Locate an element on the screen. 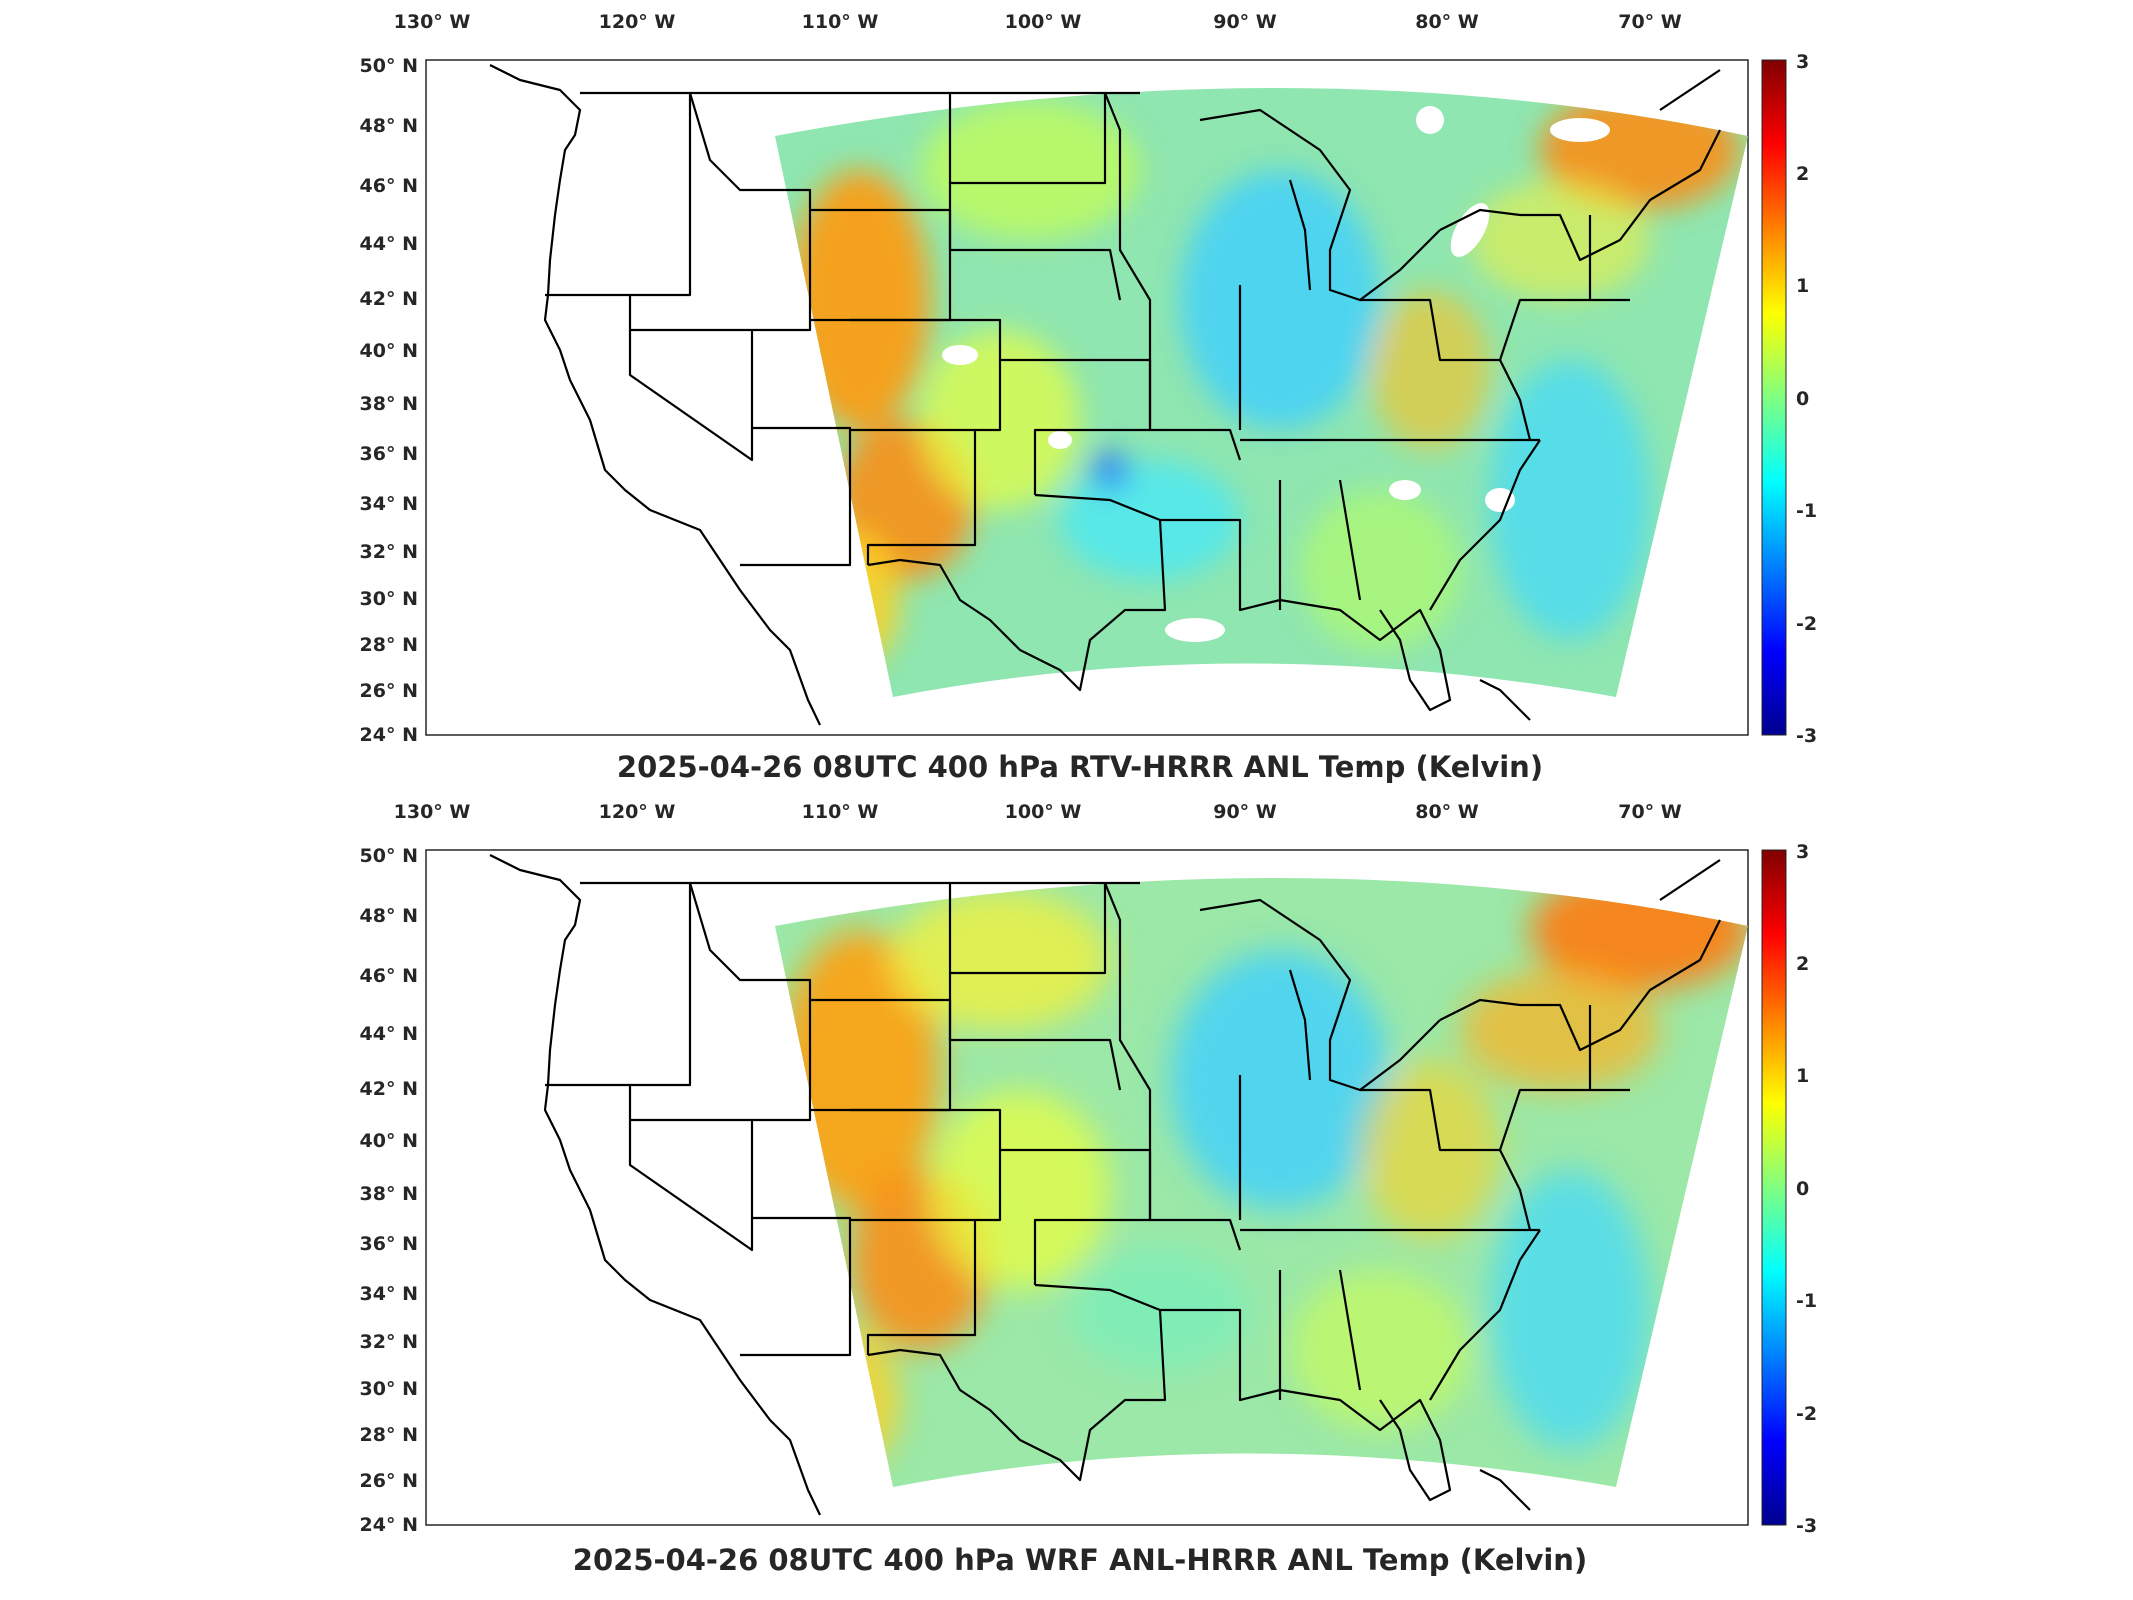 This screenshot has height=1600, width=2133. anom-rockies is located at coordinates (860, 300).